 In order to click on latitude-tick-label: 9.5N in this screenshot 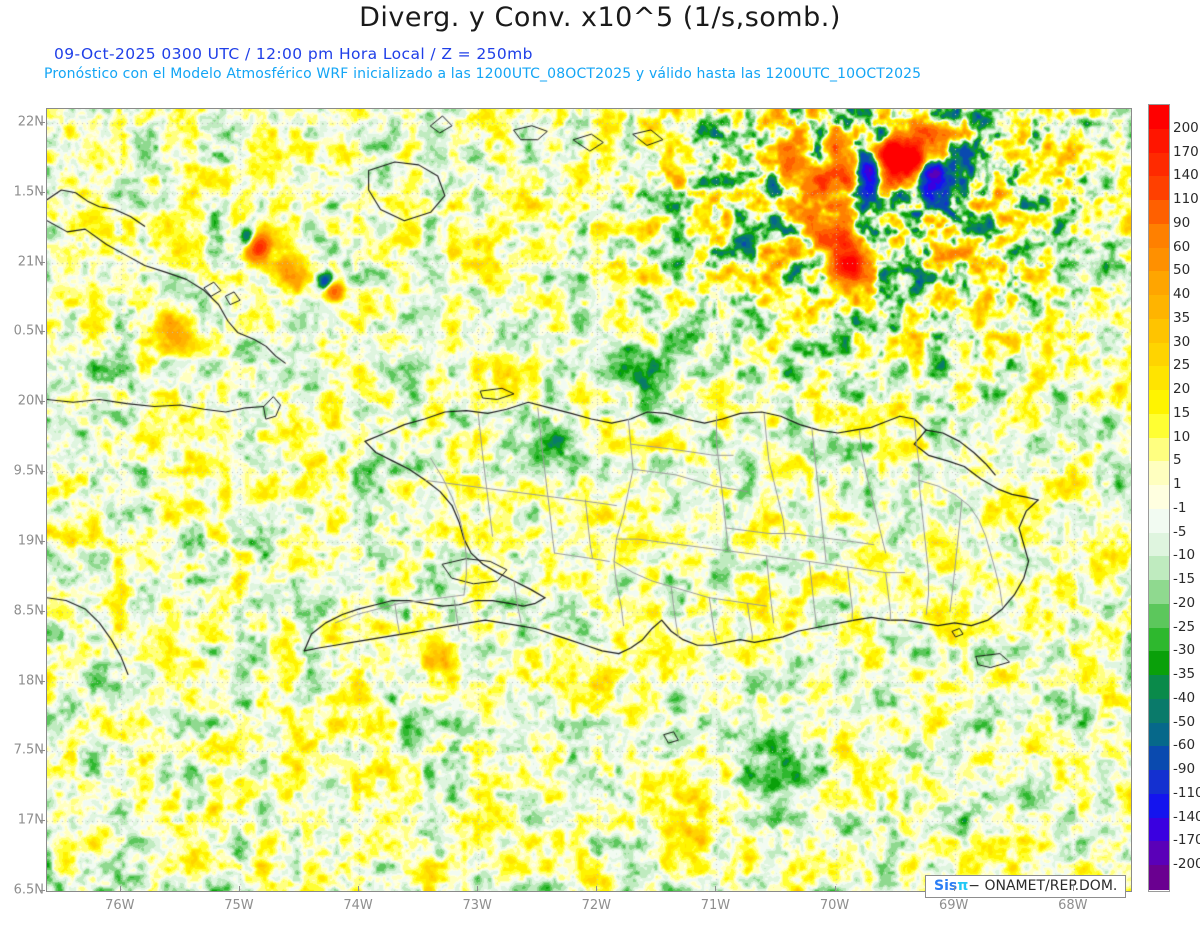, I will do `click(28, 471)`.